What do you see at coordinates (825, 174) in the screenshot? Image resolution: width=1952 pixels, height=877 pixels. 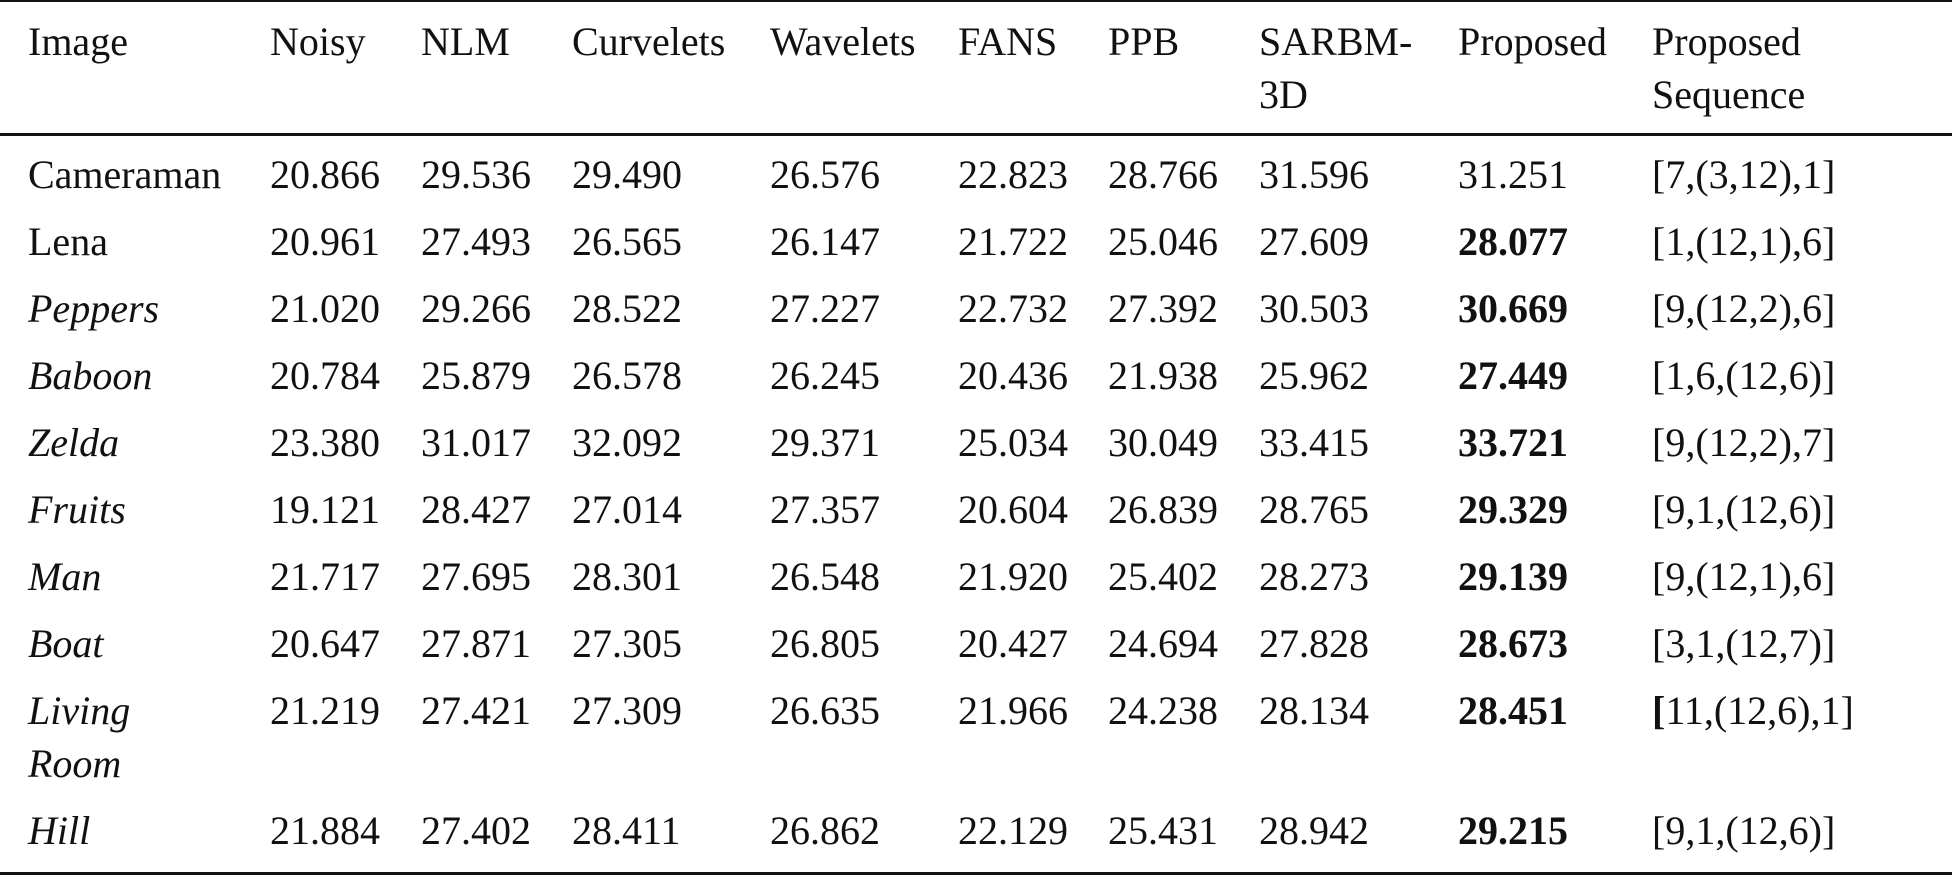 I see `value-cell: 26.576` at bounding box center [825, 174].